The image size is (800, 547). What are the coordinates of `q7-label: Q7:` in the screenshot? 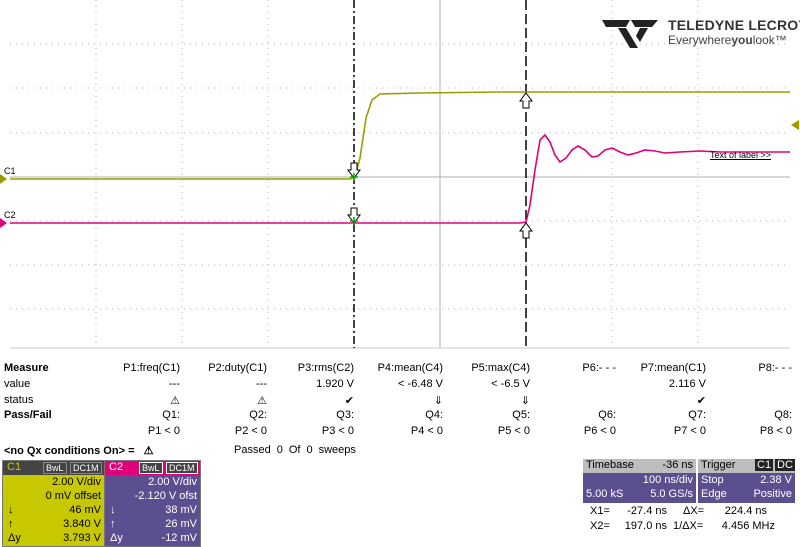 It's located at (697, 415).